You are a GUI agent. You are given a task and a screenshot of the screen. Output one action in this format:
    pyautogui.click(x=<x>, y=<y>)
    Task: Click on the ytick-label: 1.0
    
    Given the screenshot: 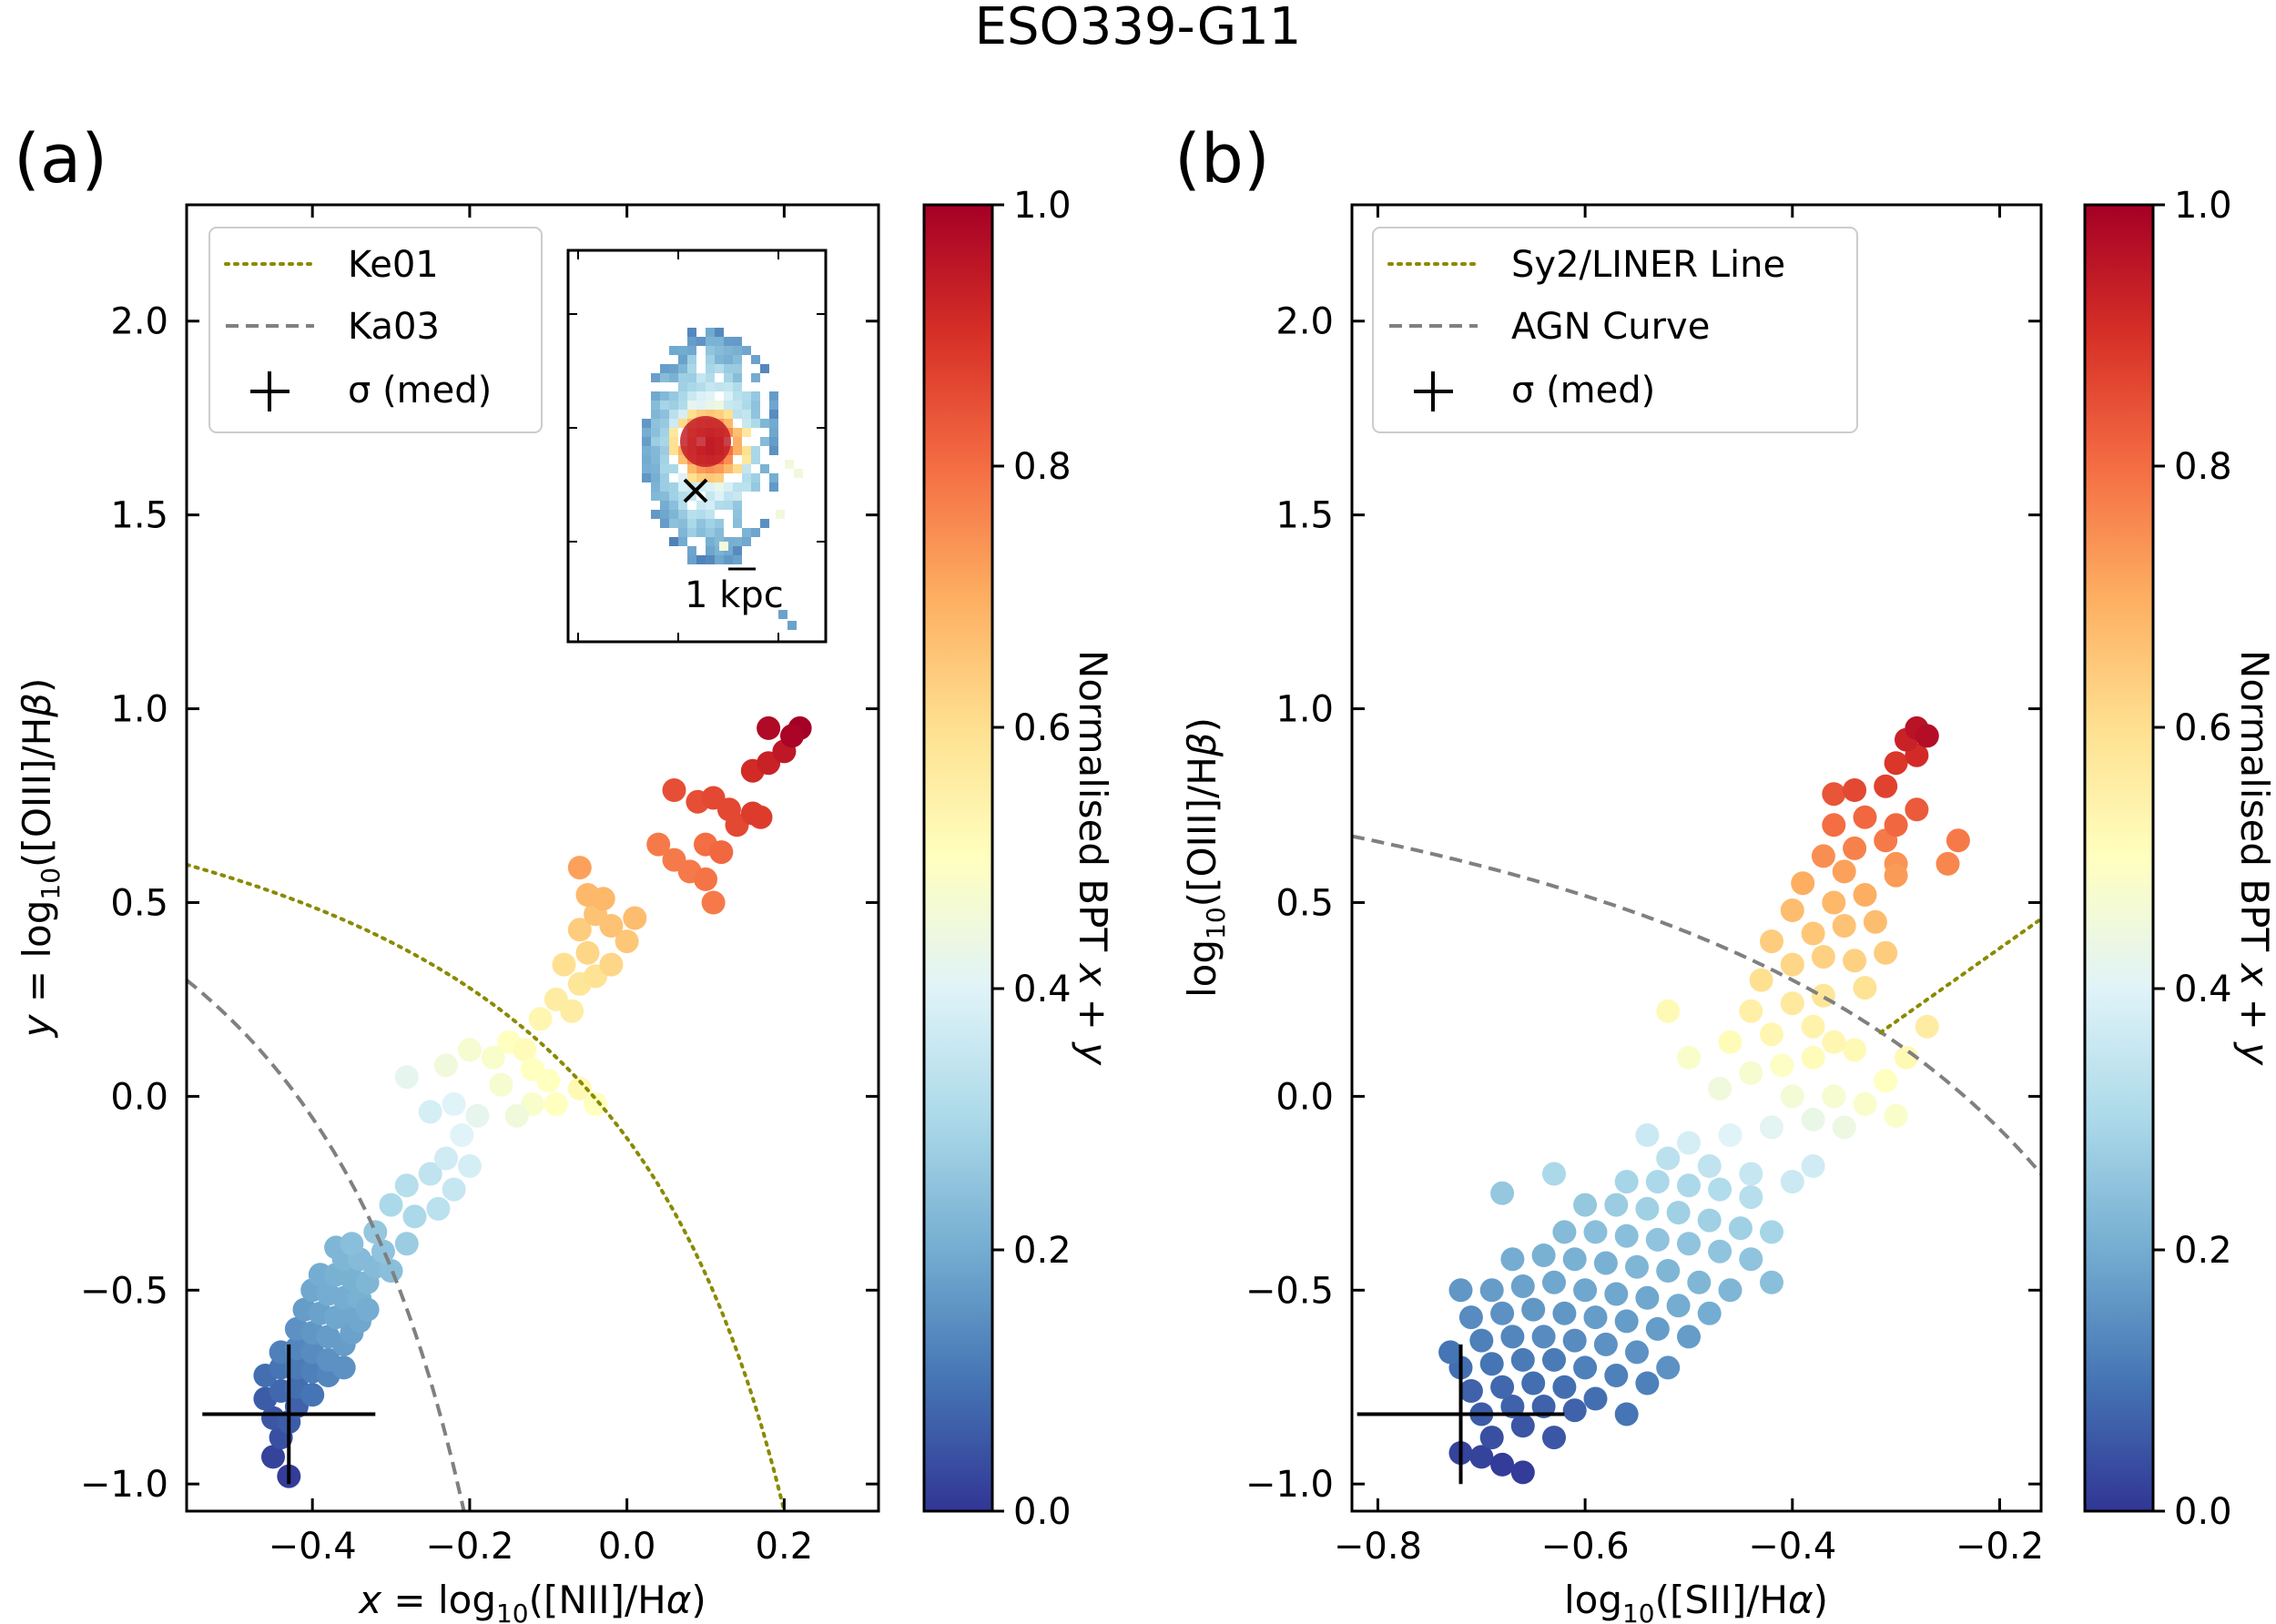 What is the action you would take?
    pyautogui.click(x=139, y=710)
    